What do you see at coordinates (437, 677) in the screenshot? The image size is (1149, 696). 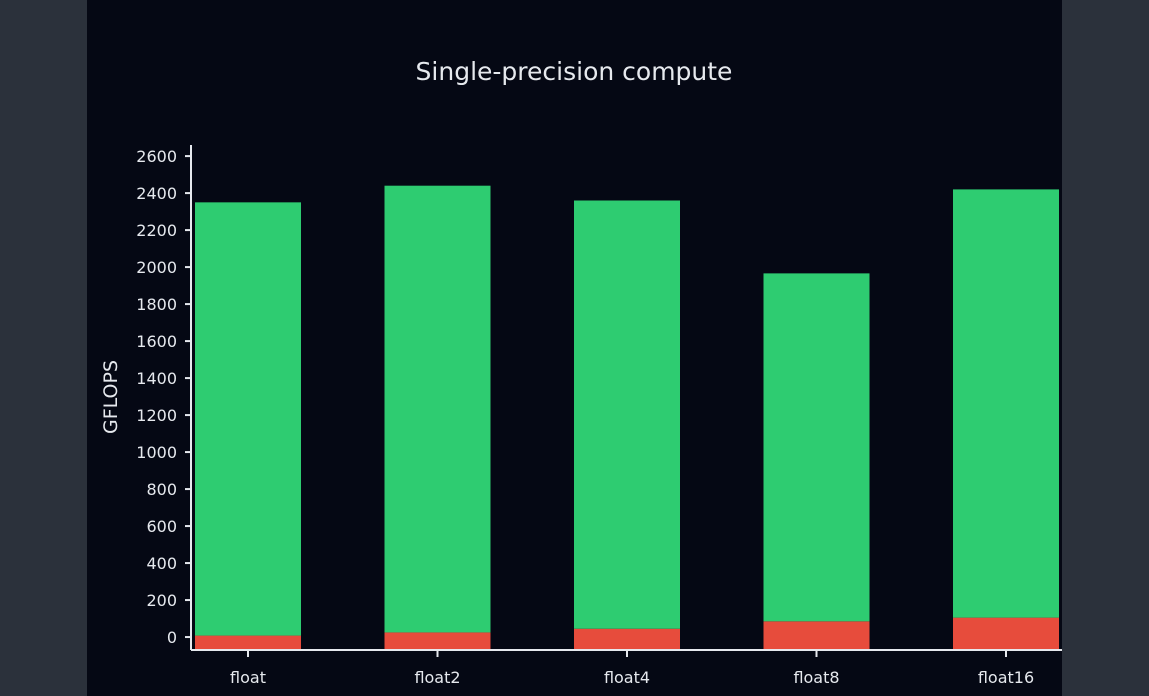 I see `x-tick-label-float2: float2` at bounding box center [437, 677].